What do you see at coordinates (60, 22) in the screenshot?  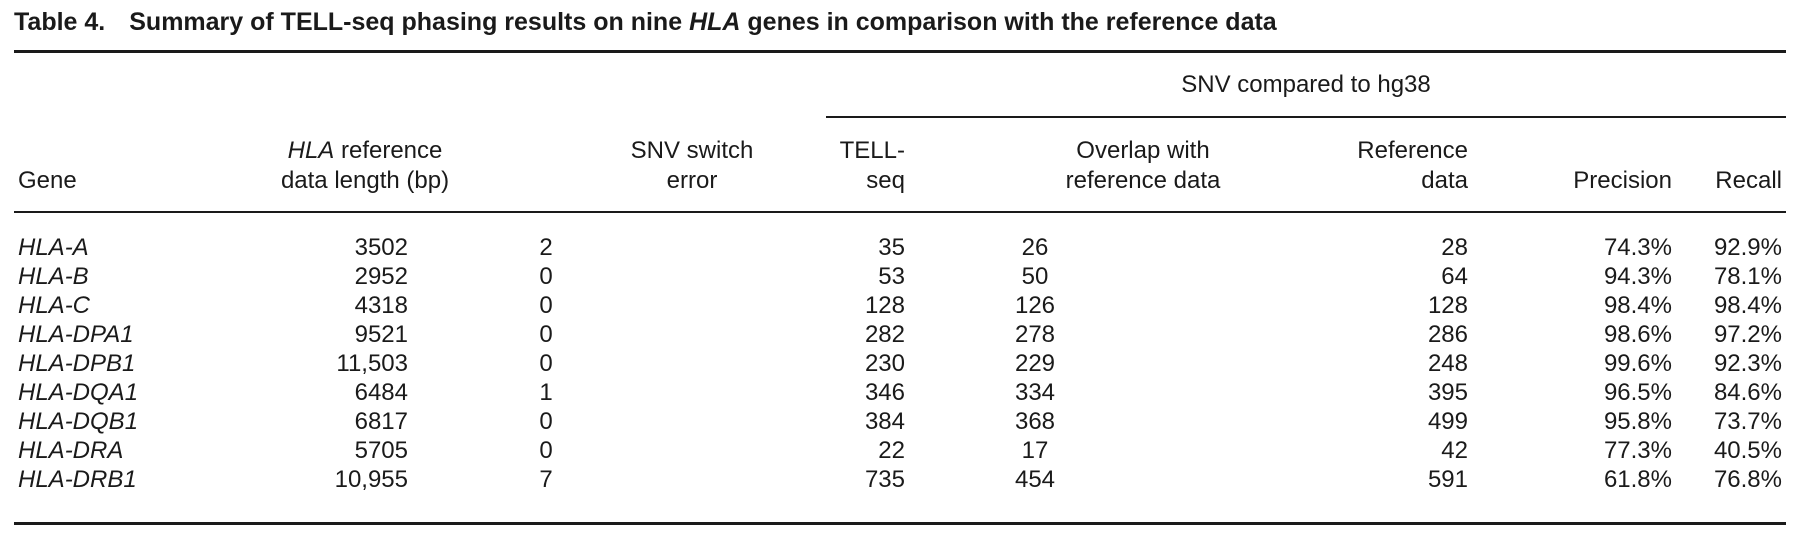 I see `table-label: Table 4.` at bounding box center [60, 22].